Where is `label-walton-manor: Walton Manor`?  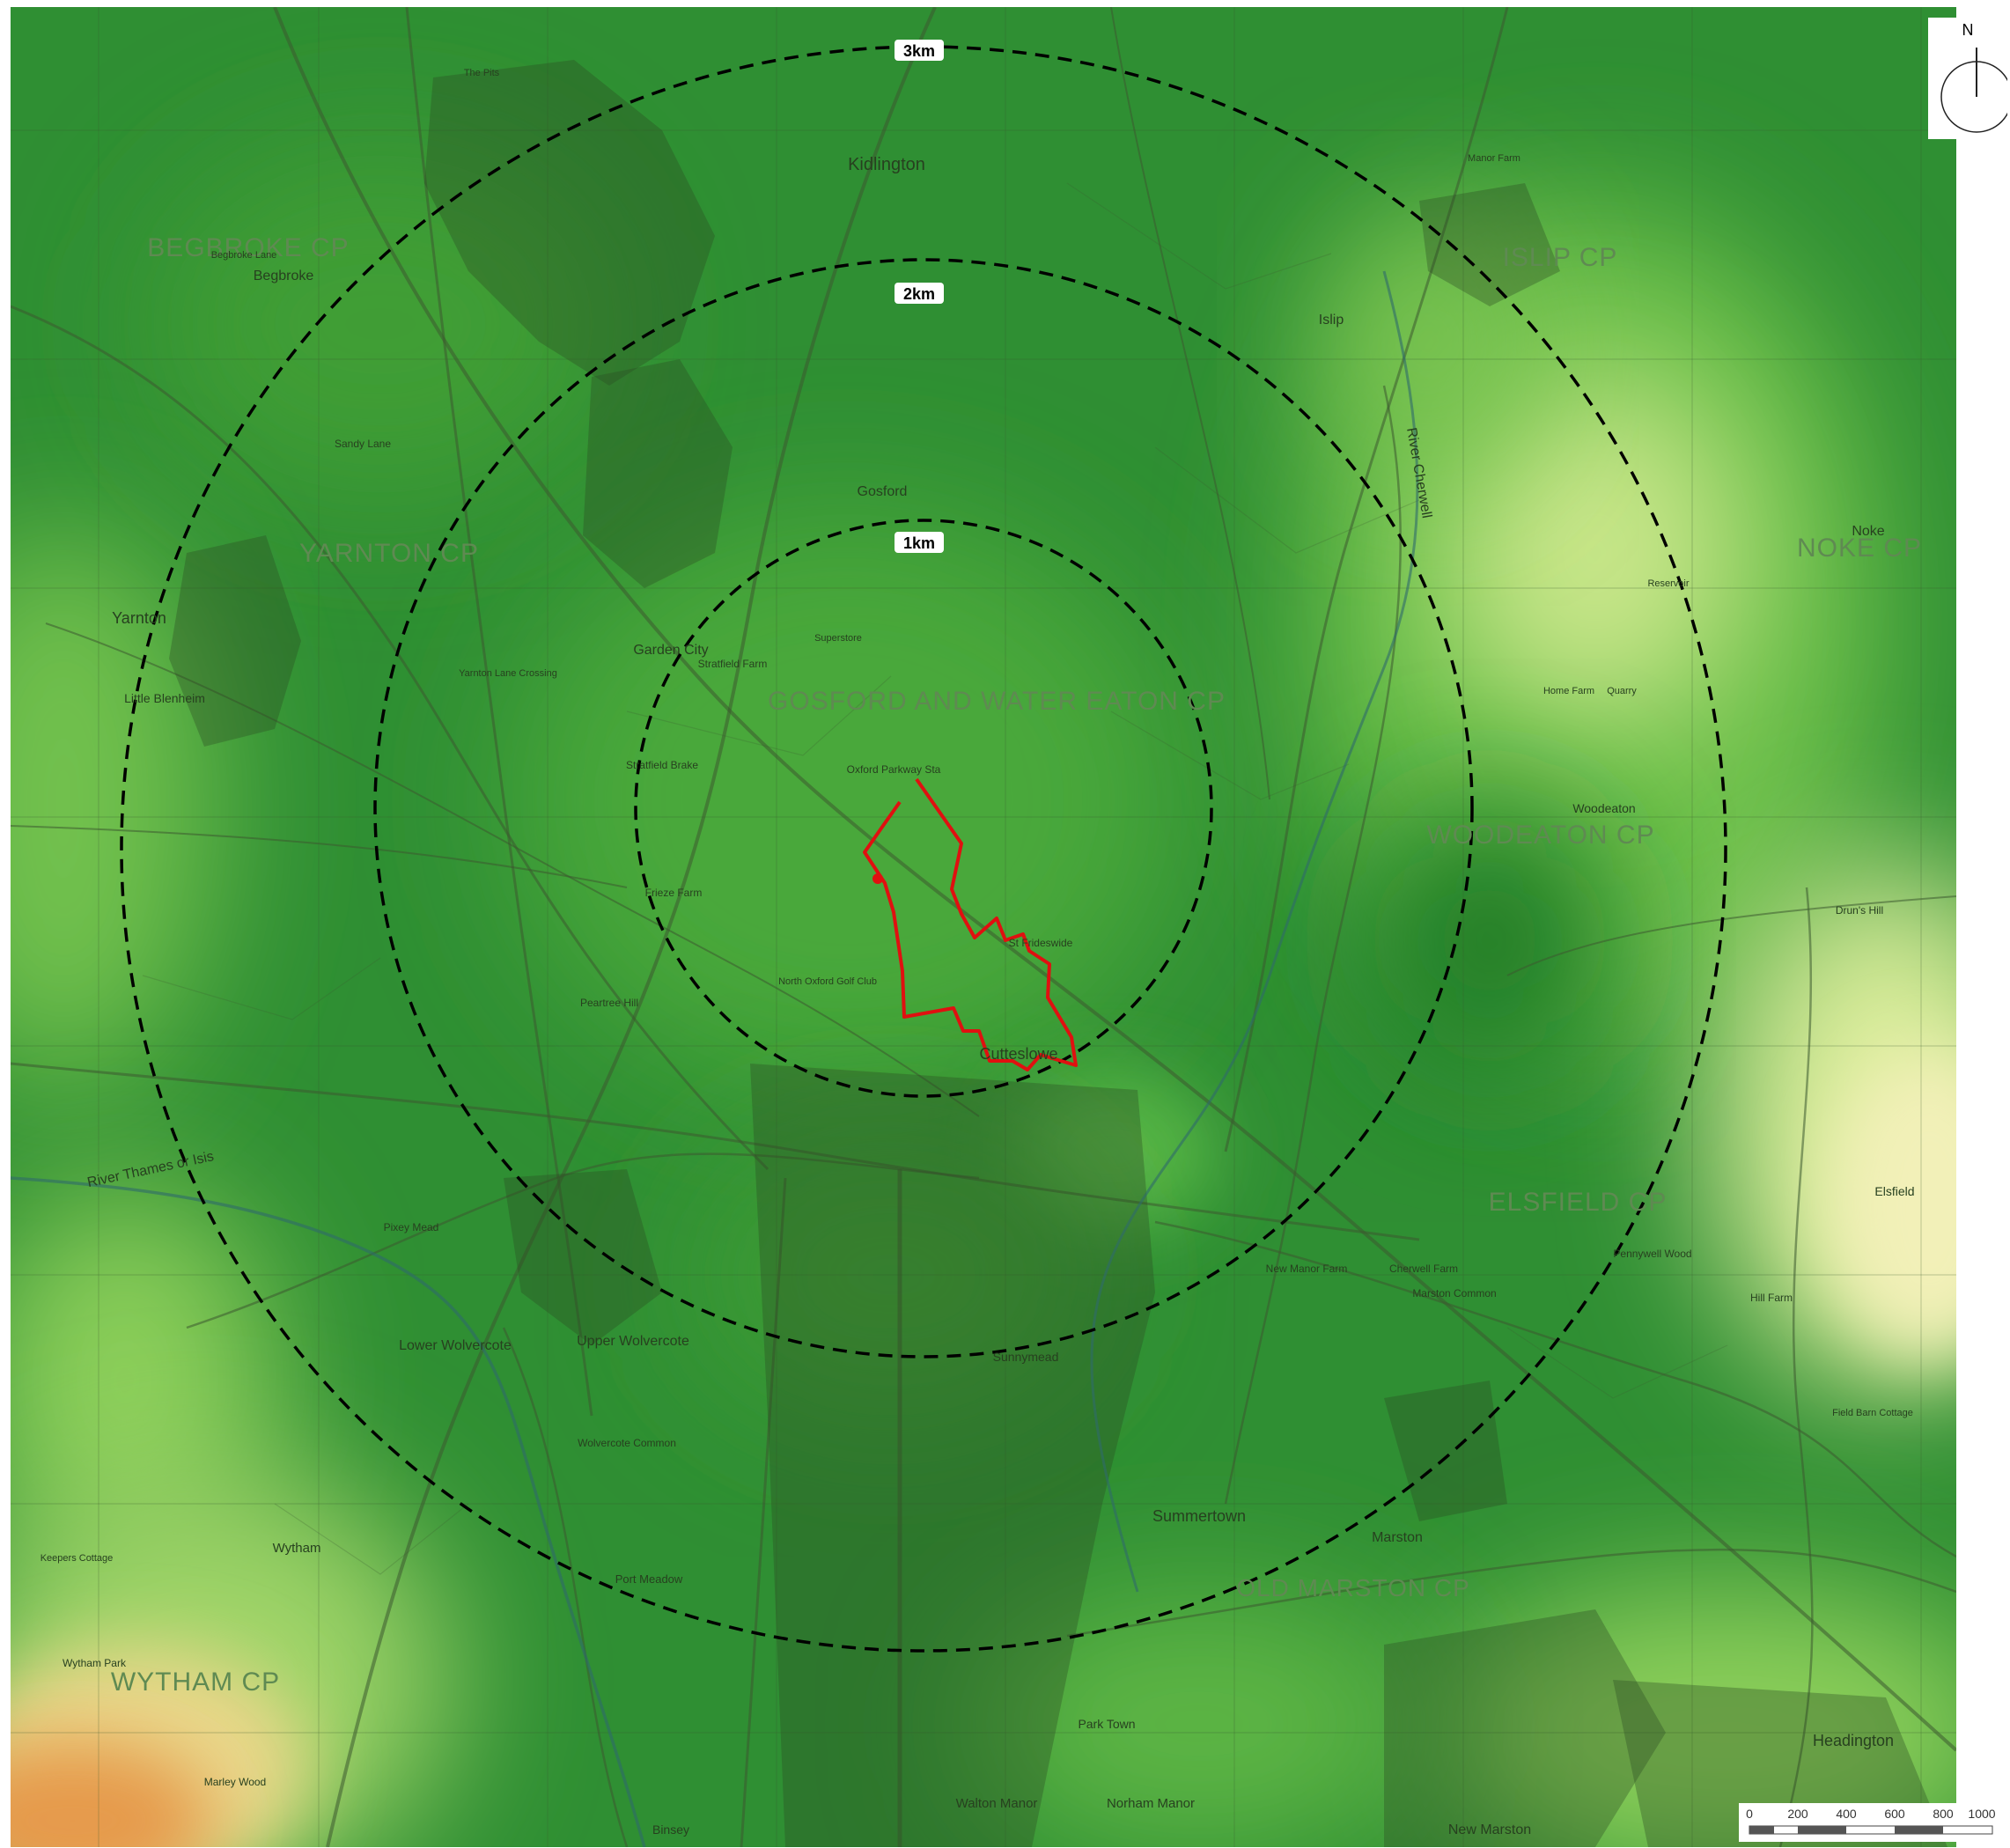
label-walton-manor: Walton Manor is located at coordinates (997, 1804).